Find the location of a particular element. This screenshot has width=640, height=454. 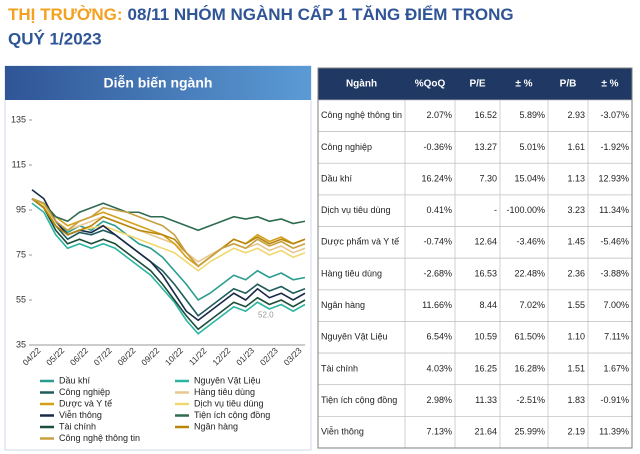

legend-label: Dầu khí is located at coordinates (75, 380).